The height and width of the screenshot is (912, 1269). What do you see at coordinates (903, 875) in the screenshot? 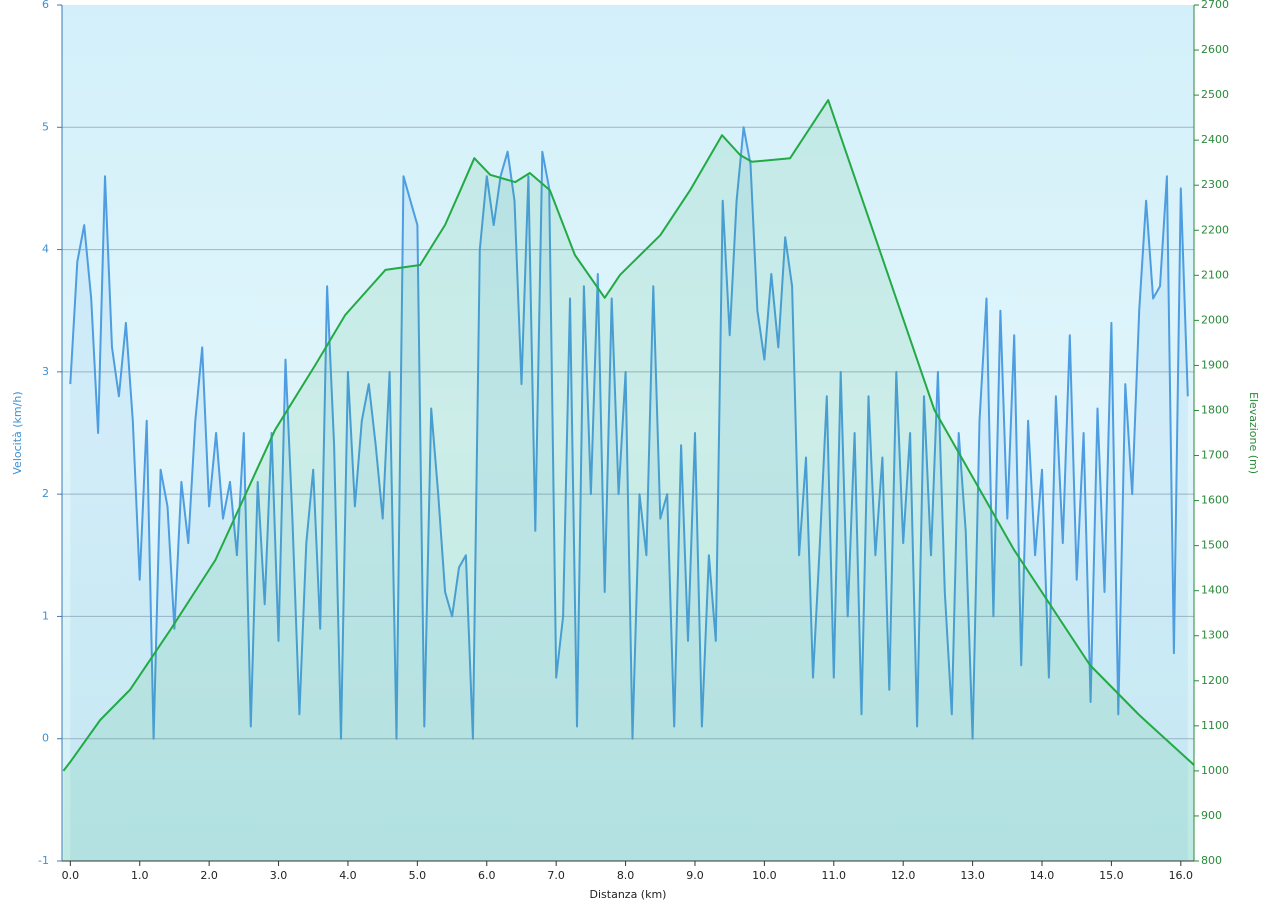
I see `x-tick-label: 12.0` at bounding box center [903, 875].